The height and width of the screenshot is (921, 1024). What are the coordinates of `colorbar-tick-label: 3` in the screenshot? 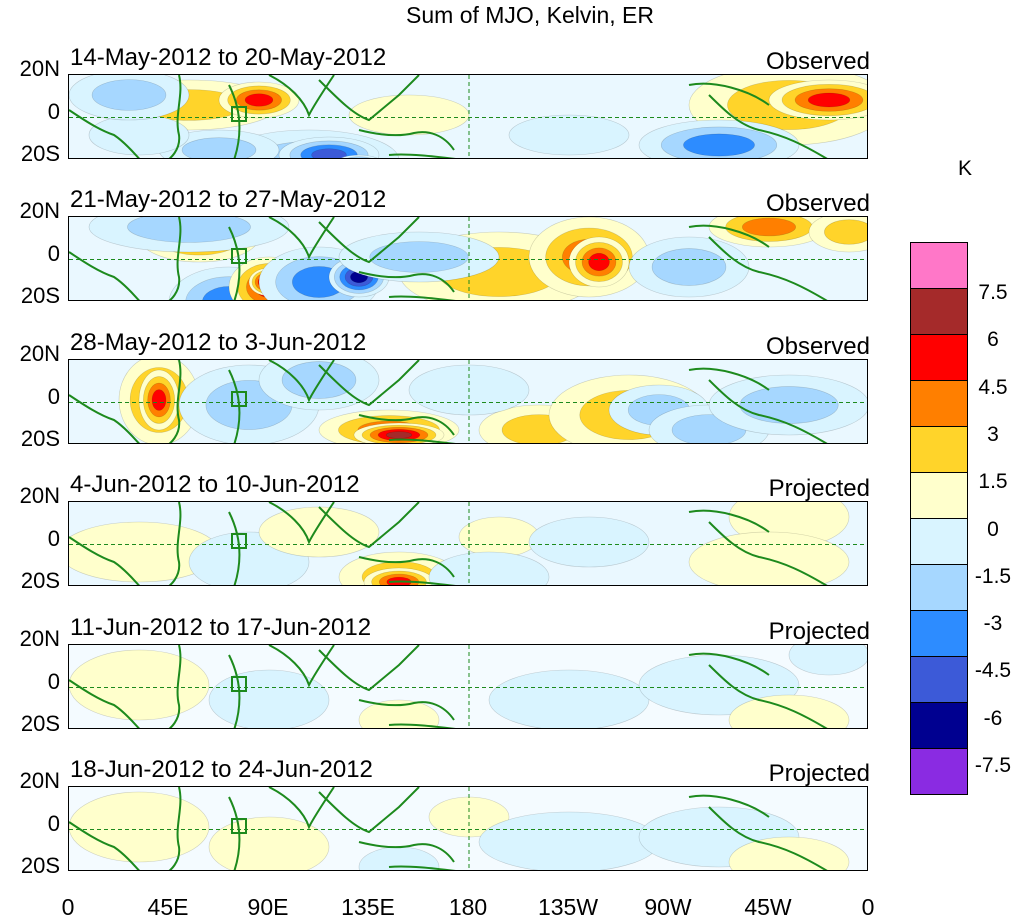 It's located at (993, 434).